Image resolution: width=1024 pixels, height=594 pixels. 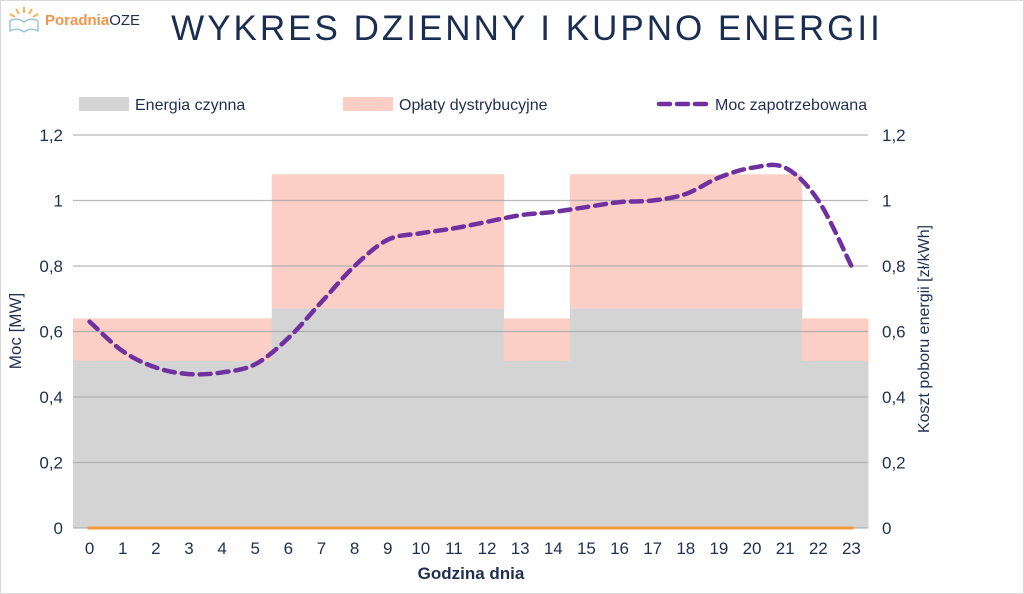 I want to click on y2-tick-label: 0,4, so click(x=894, y=397).